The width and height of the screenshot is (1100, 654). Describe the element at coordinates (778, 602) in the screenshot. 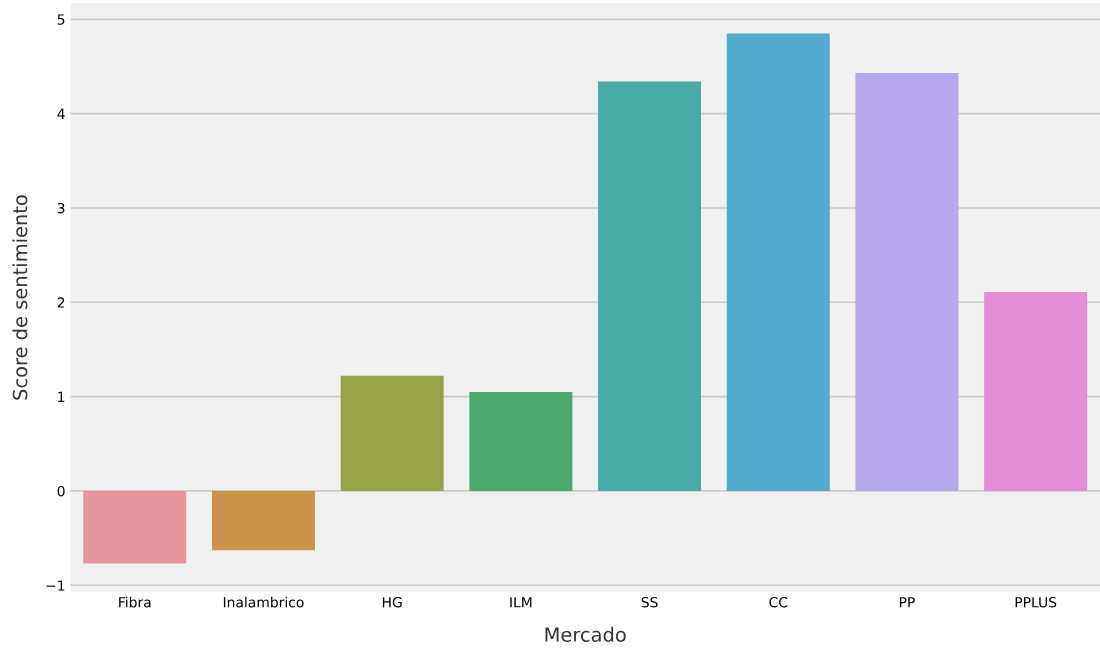

I see `x-tick-label: CC` at that location.